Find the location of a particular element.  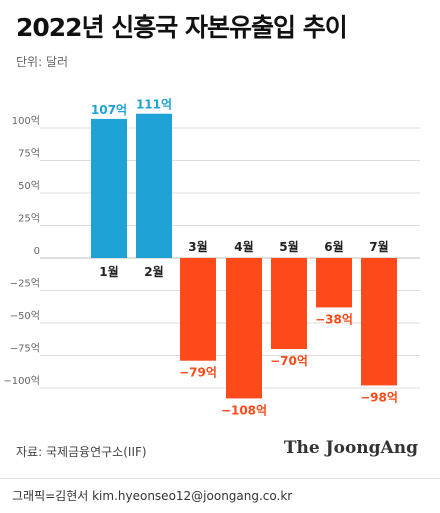

y-tick-label: −100억 is located at coordinates (21, 381).